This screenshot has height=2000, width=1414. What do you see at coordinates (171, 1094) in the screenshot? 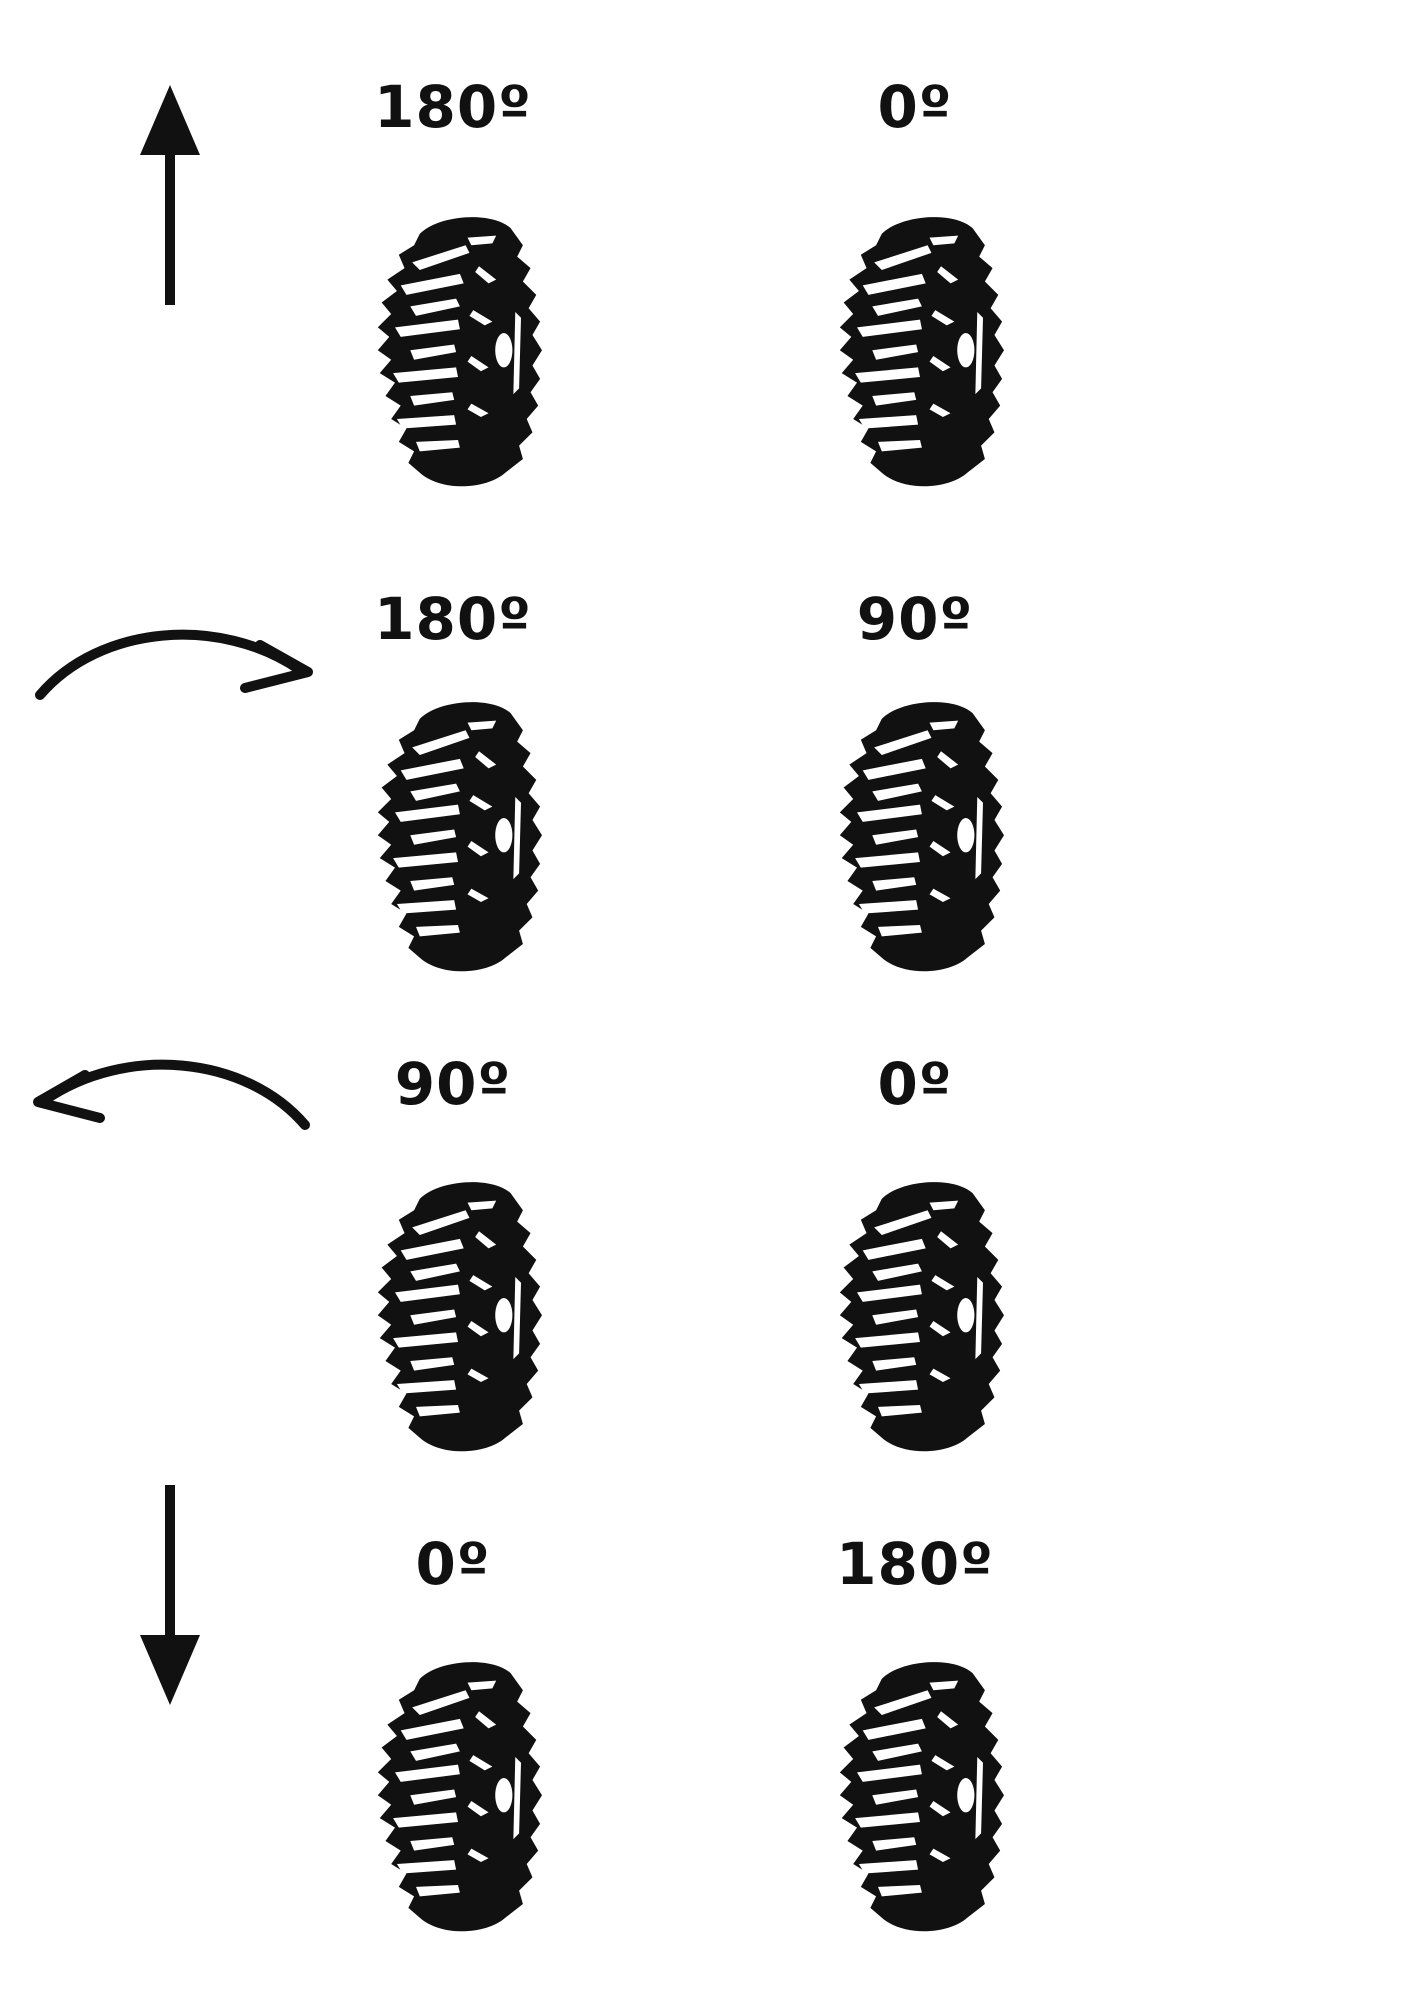
I see `curved-left-arrow-icon` at bounding box center [171, 1094].